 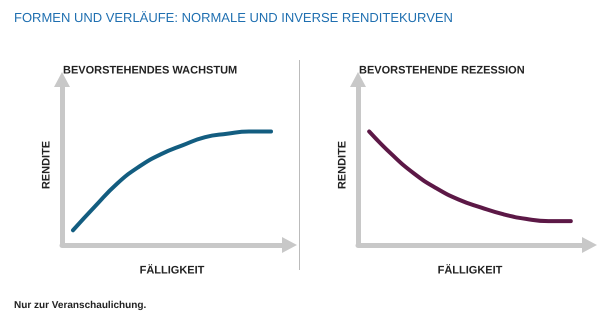 I want to click on chart-subtitle: BEVORSTEHENDES WACHSTUM, so click(x=150, y=70).